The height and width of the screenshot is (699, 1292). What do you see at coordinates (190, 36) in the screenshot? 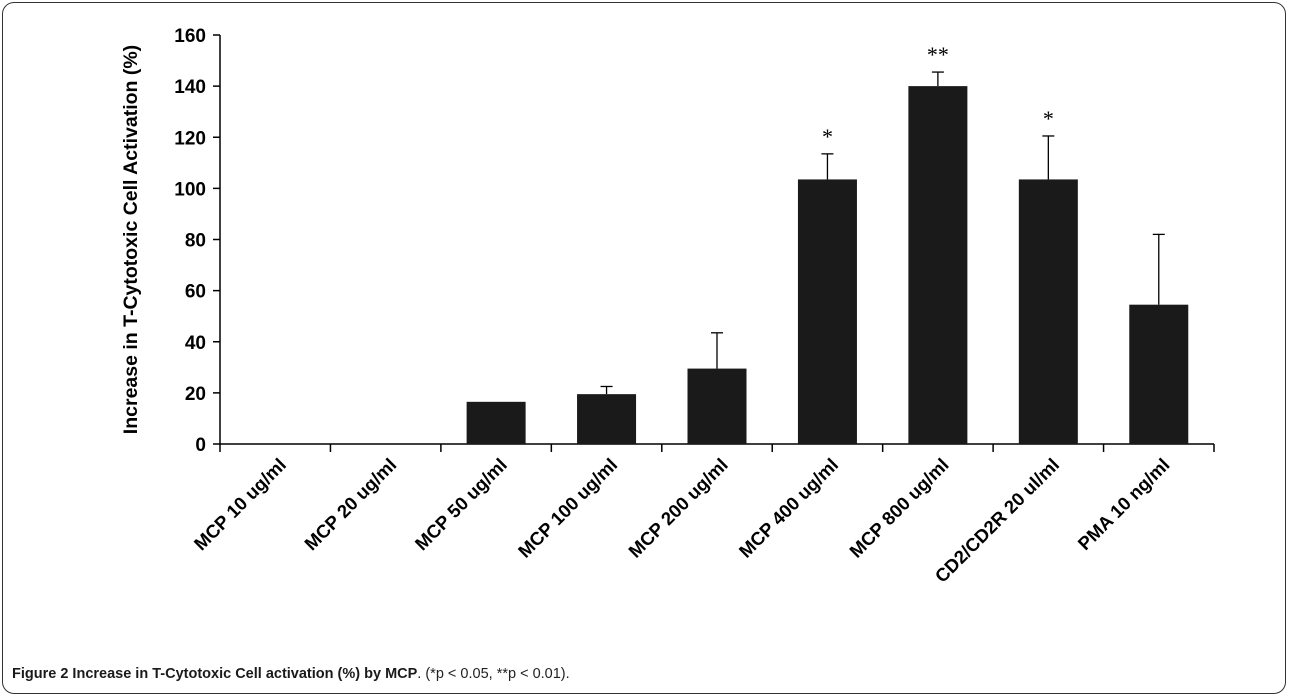
I see `y-tick-label: 160` at bounding box center [190, 36].